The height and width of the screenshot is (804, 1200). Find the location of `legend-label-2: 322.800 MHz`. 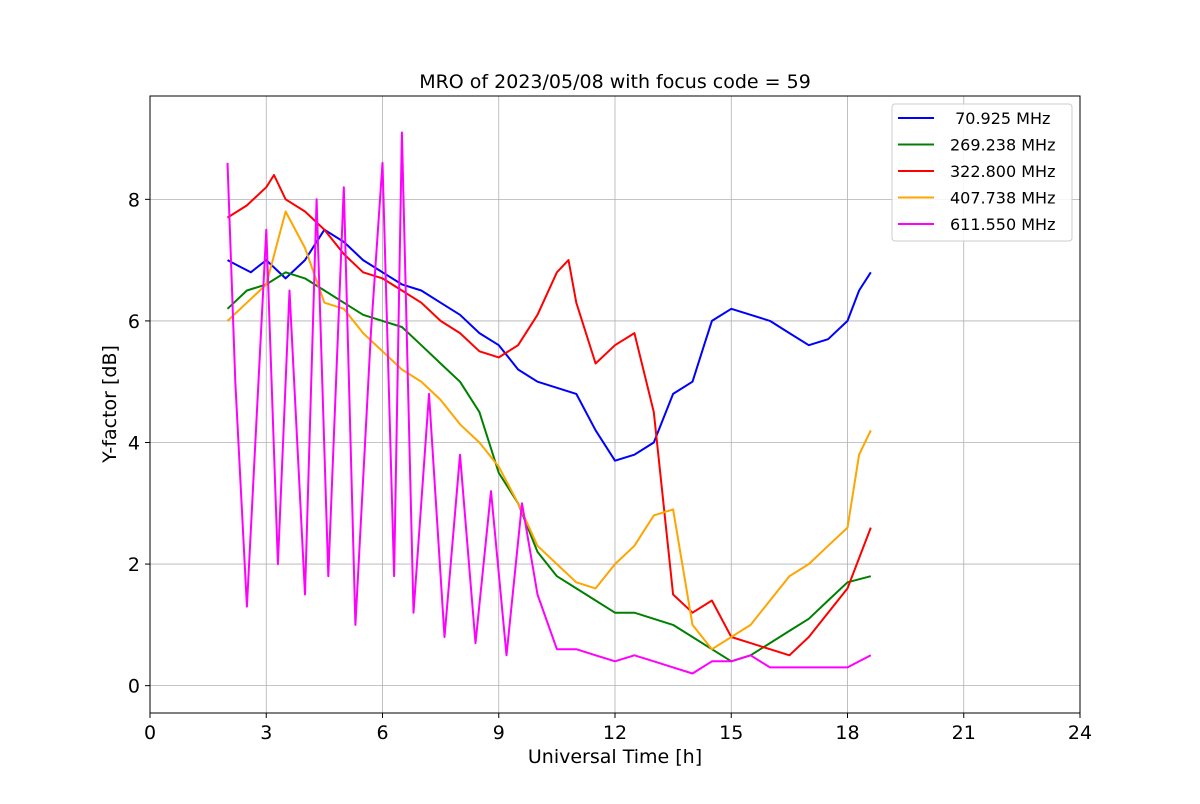

legend-label-2: 322.800 MHz is located at coordinates (1002, 171).